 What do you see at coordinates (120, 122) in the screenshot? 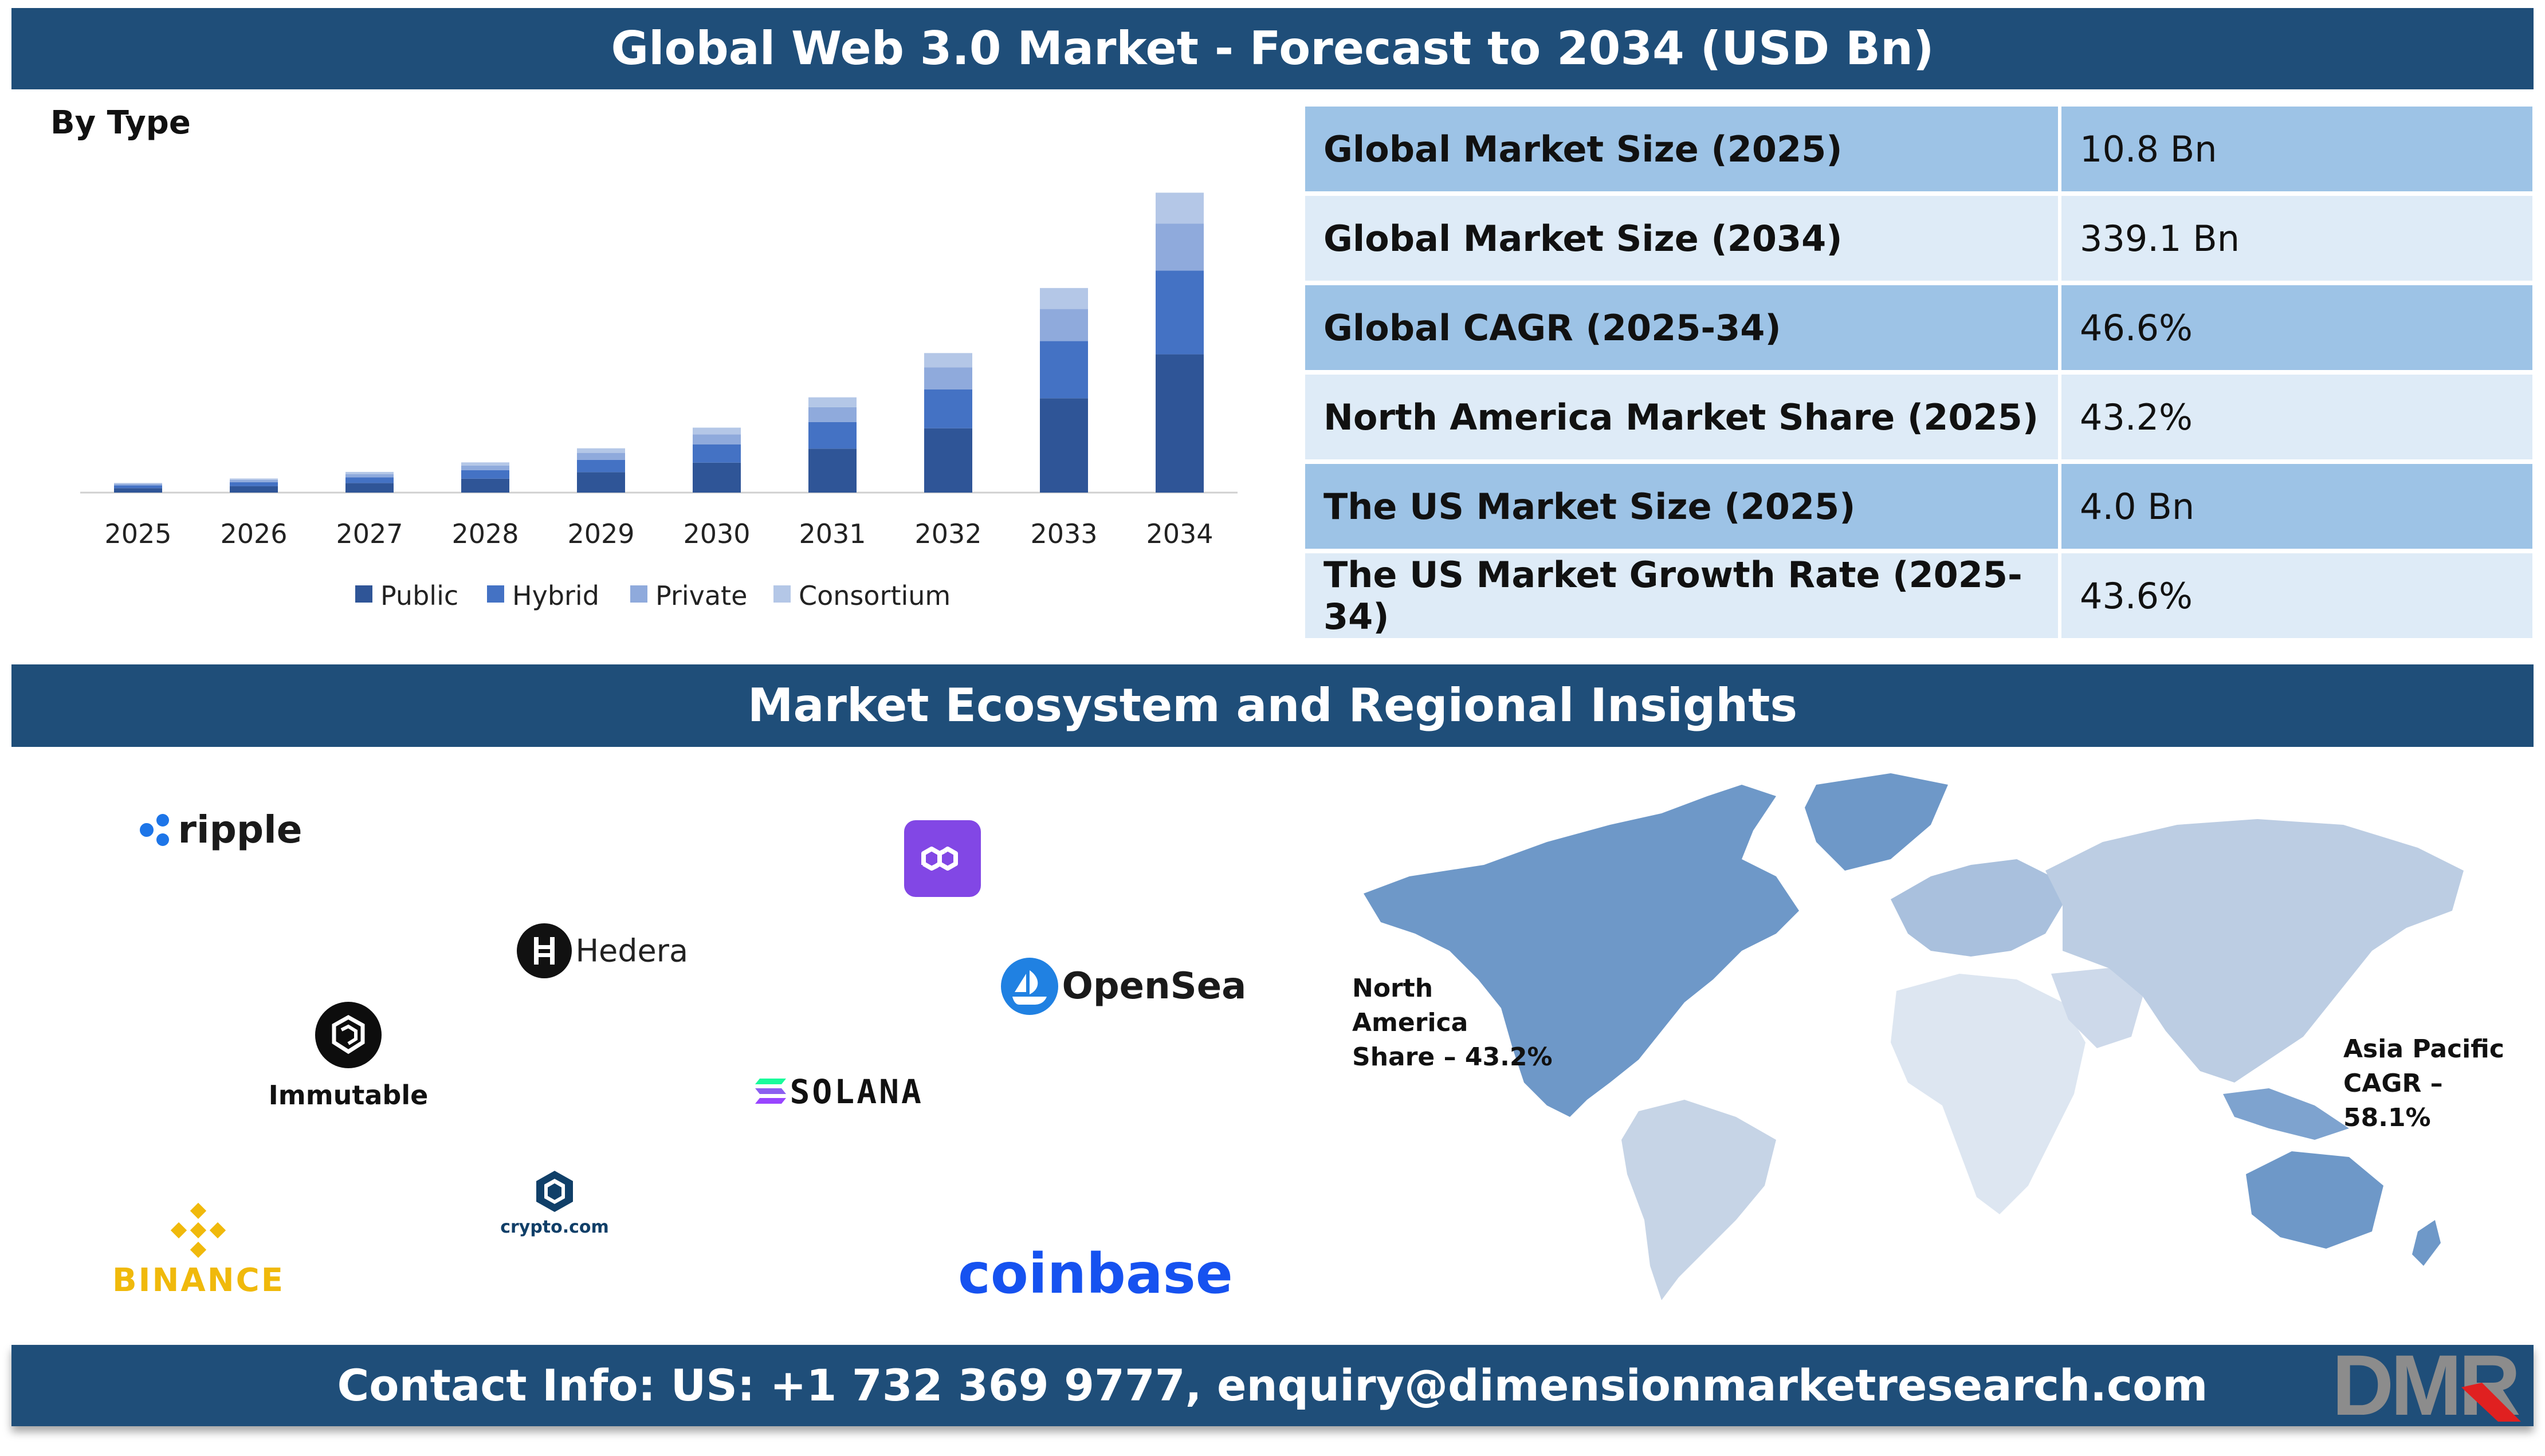
I see `chart-section-label: By Type` at bounding box center [120, 122].